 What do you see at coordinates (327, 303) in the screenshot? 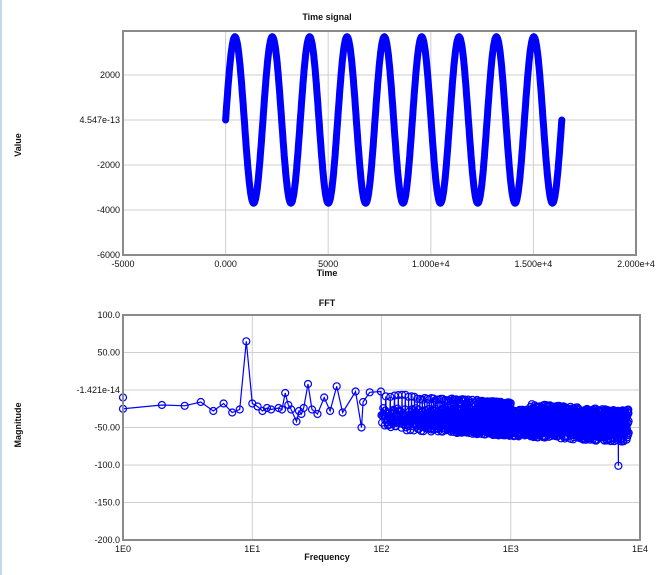
I see `fft-title: FFT` at bounding box center [327, 303].